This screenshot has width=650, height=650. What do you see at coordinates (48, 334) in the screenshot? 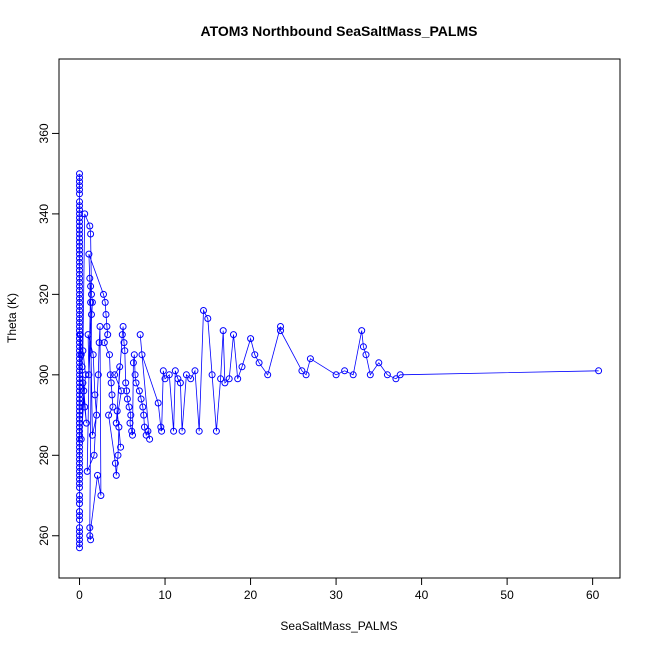
I see `y-axis: 260 280 300 320 340 360` at bounding box center [48, 334].